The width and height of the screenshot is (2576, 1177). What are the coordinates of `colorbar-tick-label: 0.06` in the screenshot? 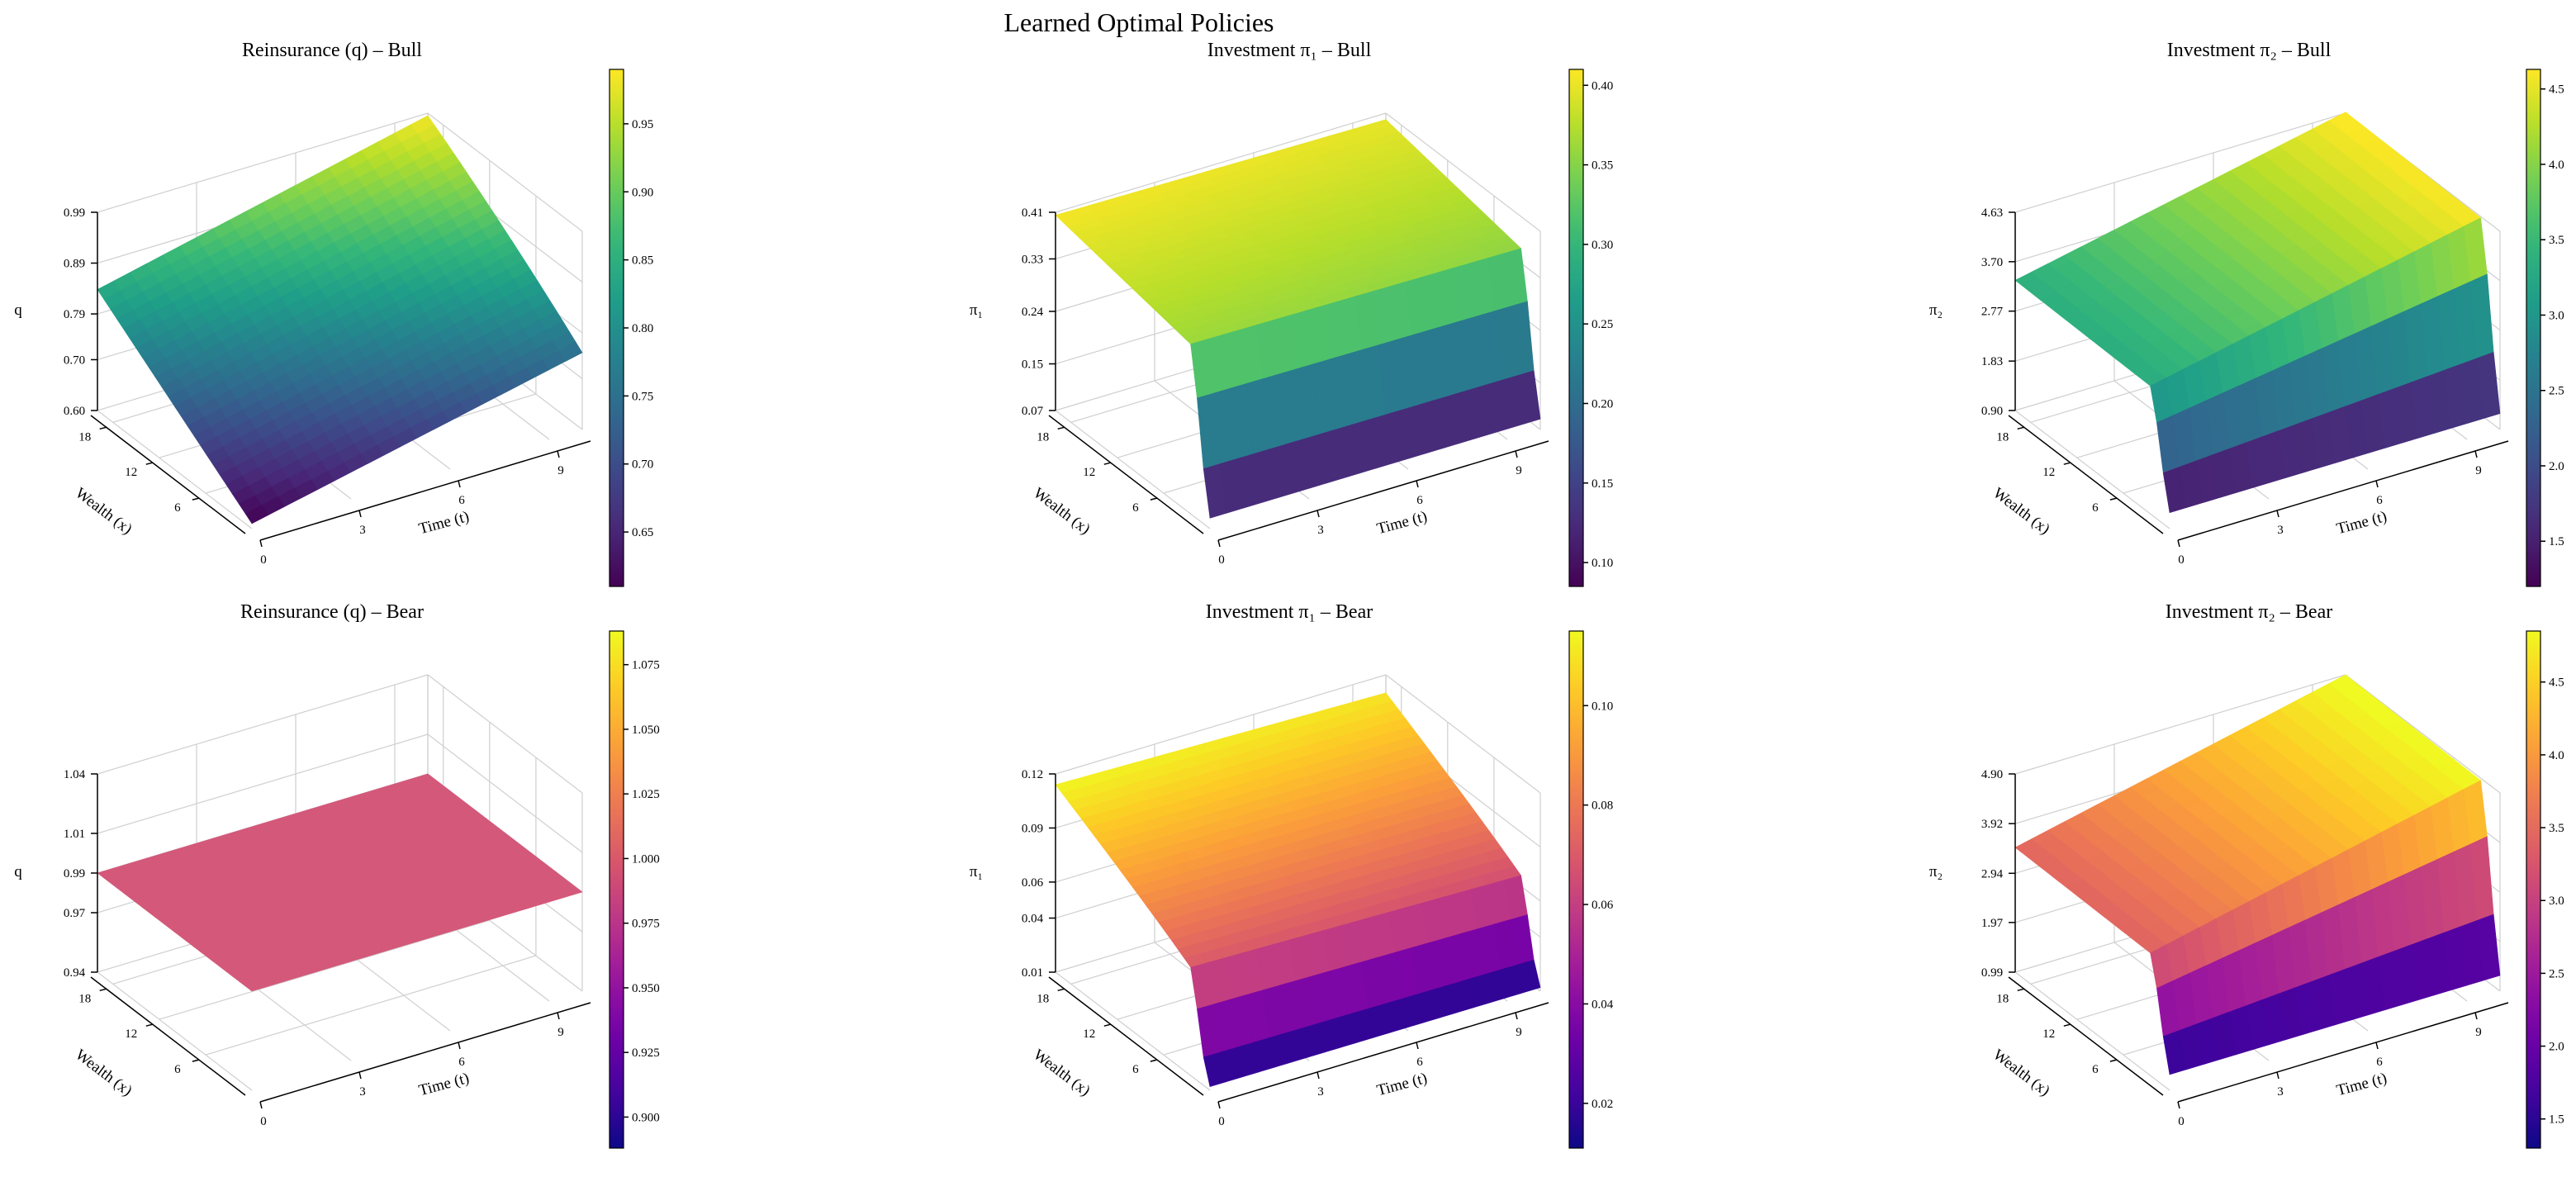 It's located at (1603, 905).